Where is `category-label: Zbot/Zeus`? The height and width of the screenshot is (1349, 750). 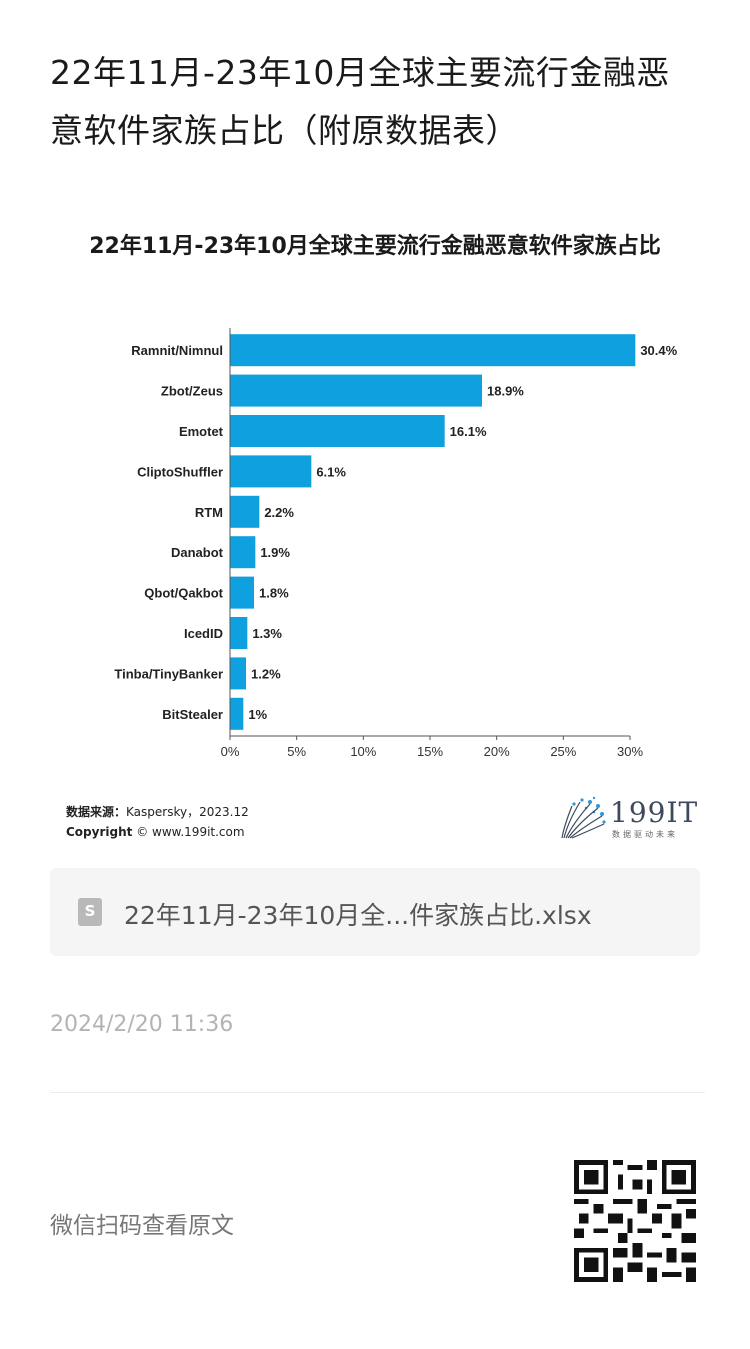 category-label: Zbot/Zeus is located at coordinates (192, 391).